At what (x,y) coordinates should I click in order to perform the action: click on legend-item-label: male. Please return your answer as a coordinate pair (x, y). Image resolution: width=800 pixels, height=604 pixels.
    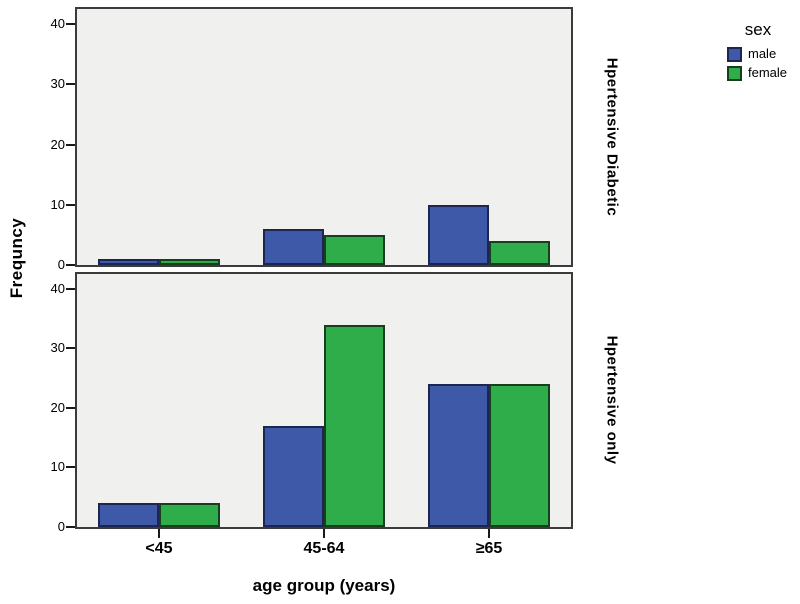
    Looking at the image, I should click on (762, 53).